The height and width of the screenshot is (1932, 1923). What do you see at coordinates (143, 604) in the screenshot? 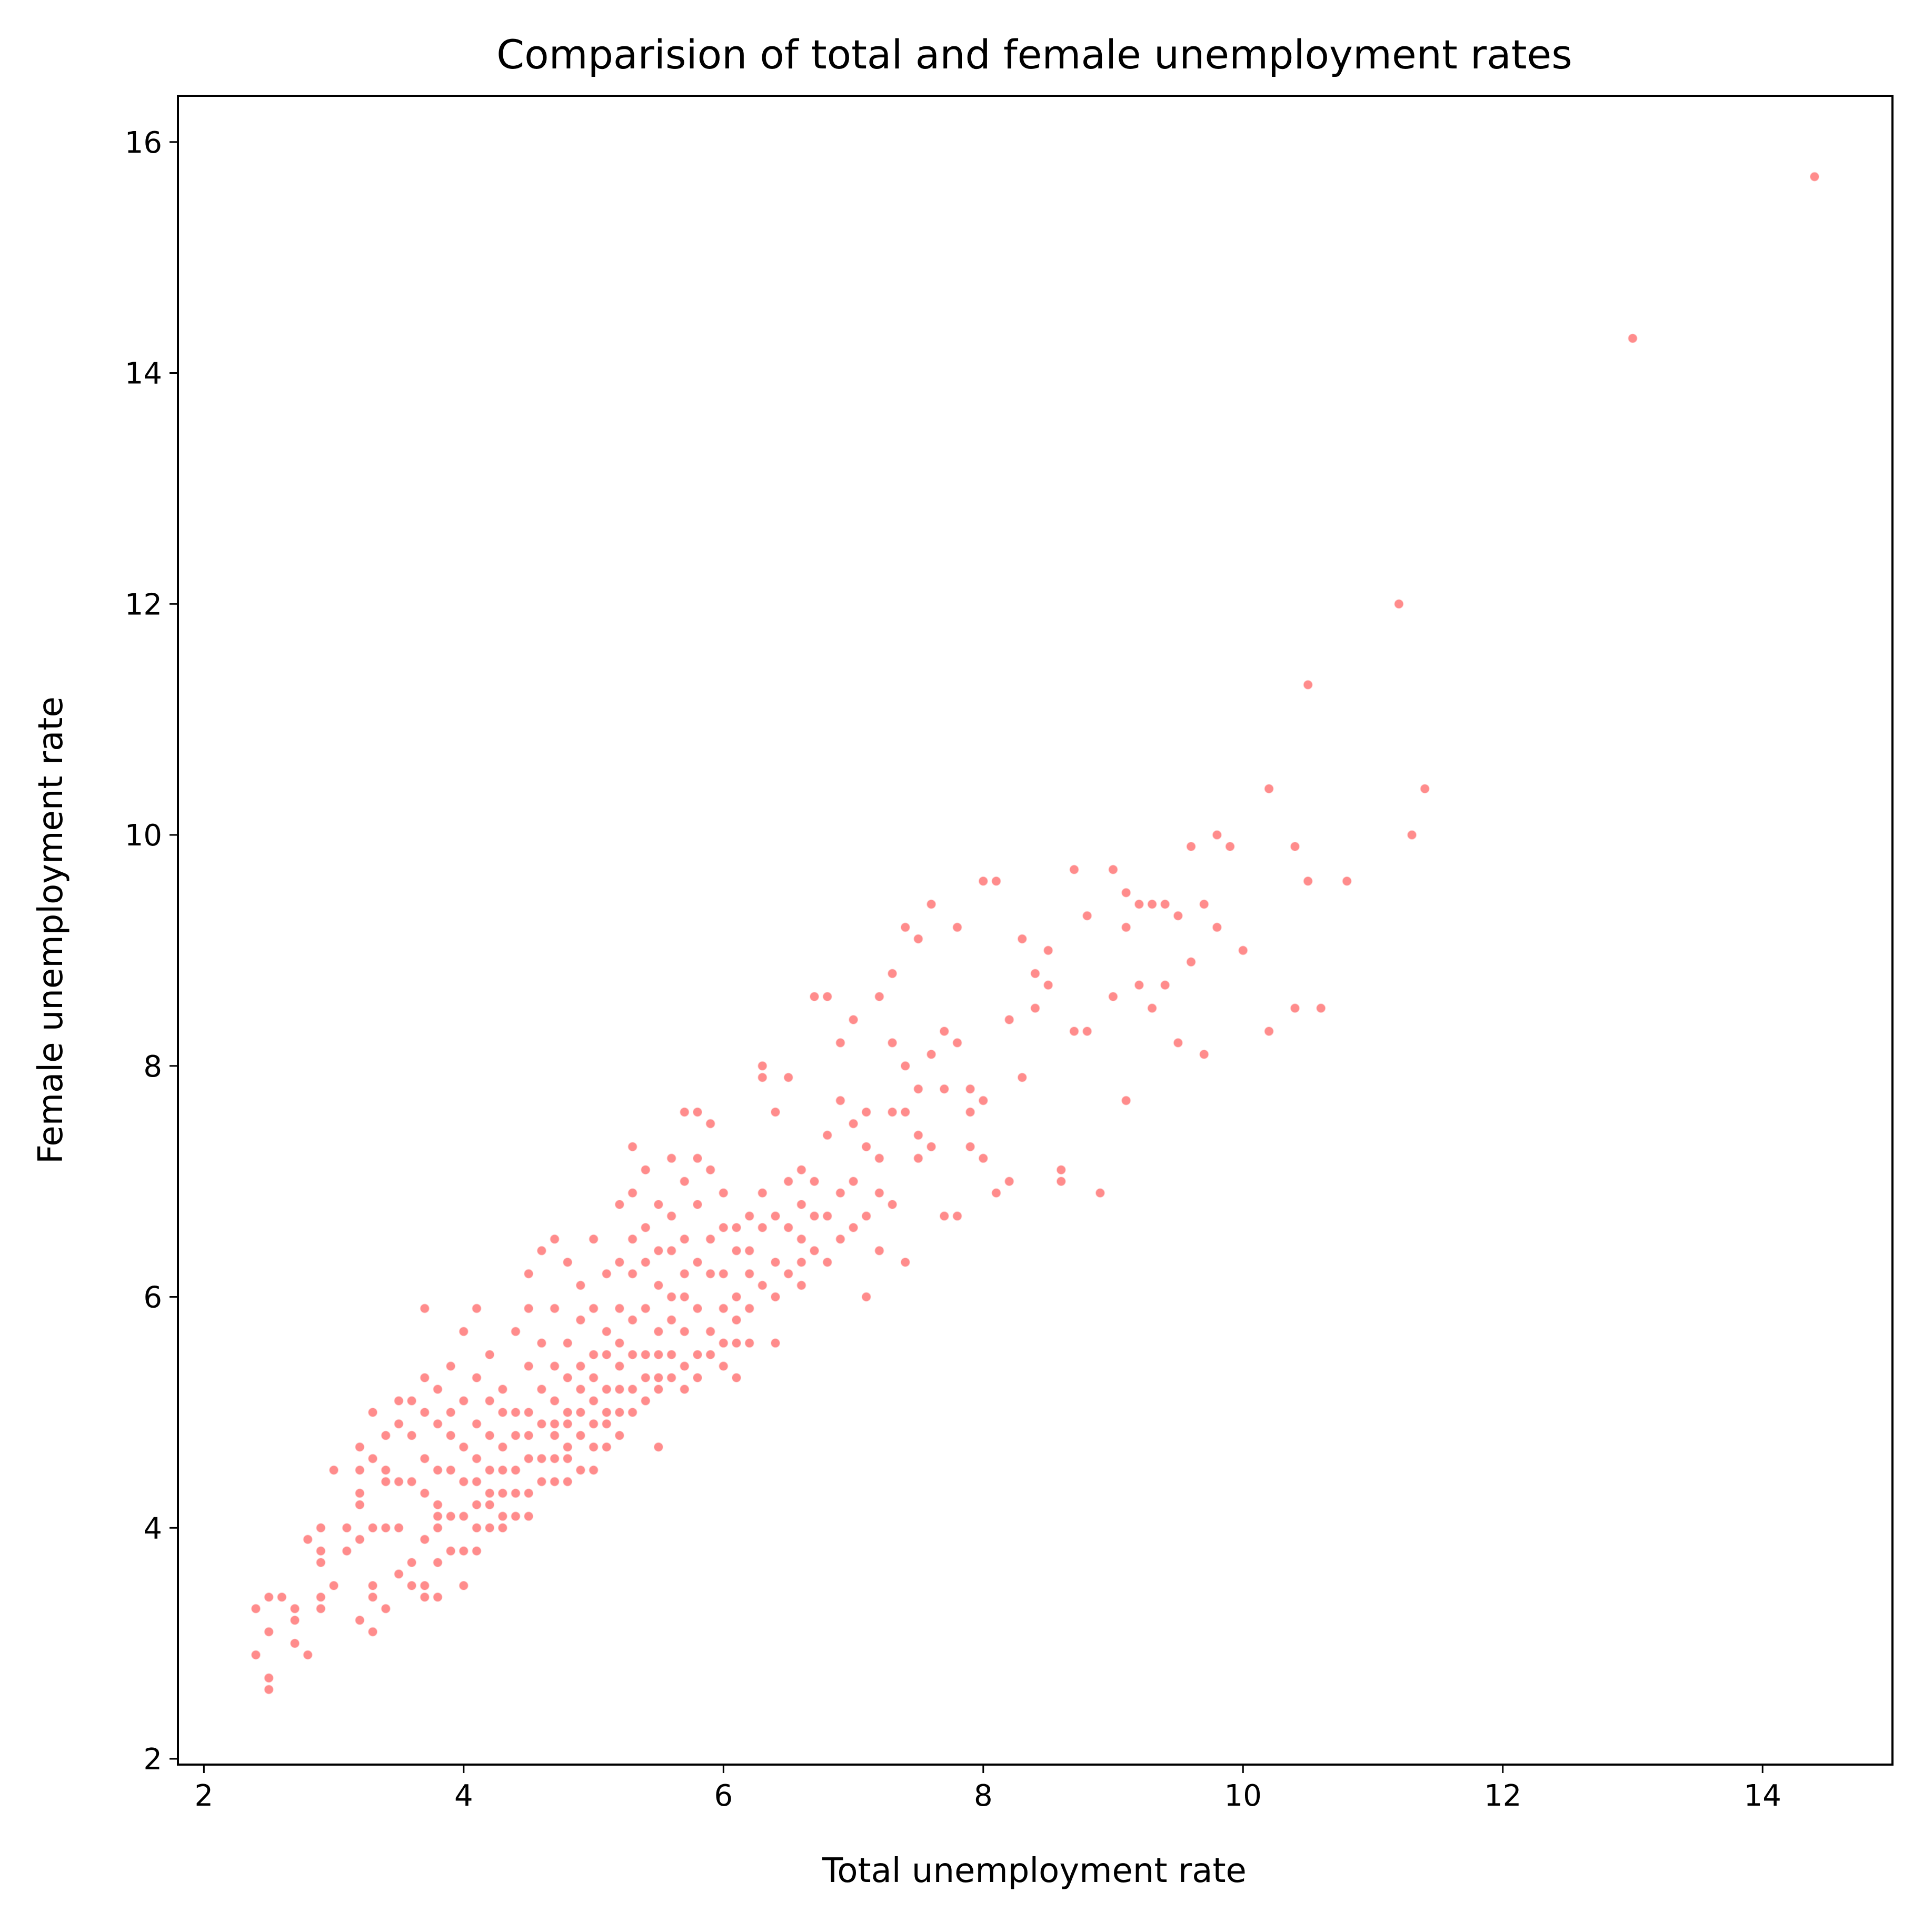
I see `y-tick-label: 12` at bounding box center [143, 604].